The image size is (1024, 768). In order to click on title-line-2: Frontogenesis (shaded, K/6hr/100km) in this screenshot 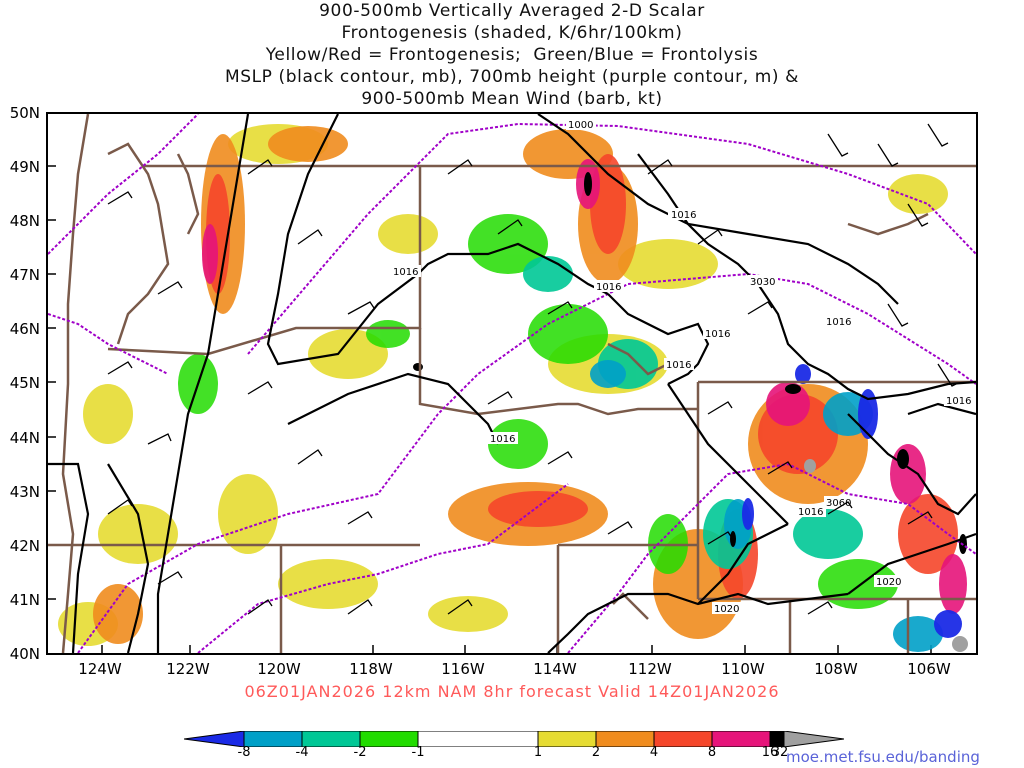, I will do `click(512, 33)`.